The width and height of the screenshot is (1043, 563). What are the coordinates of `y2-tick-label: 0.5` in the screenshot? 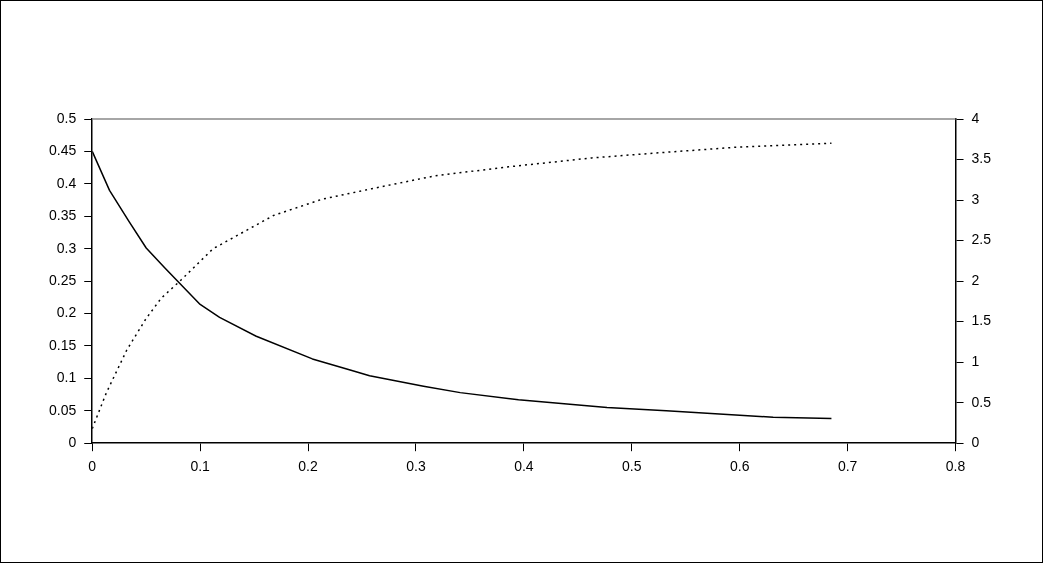 It's located at (981, 401).